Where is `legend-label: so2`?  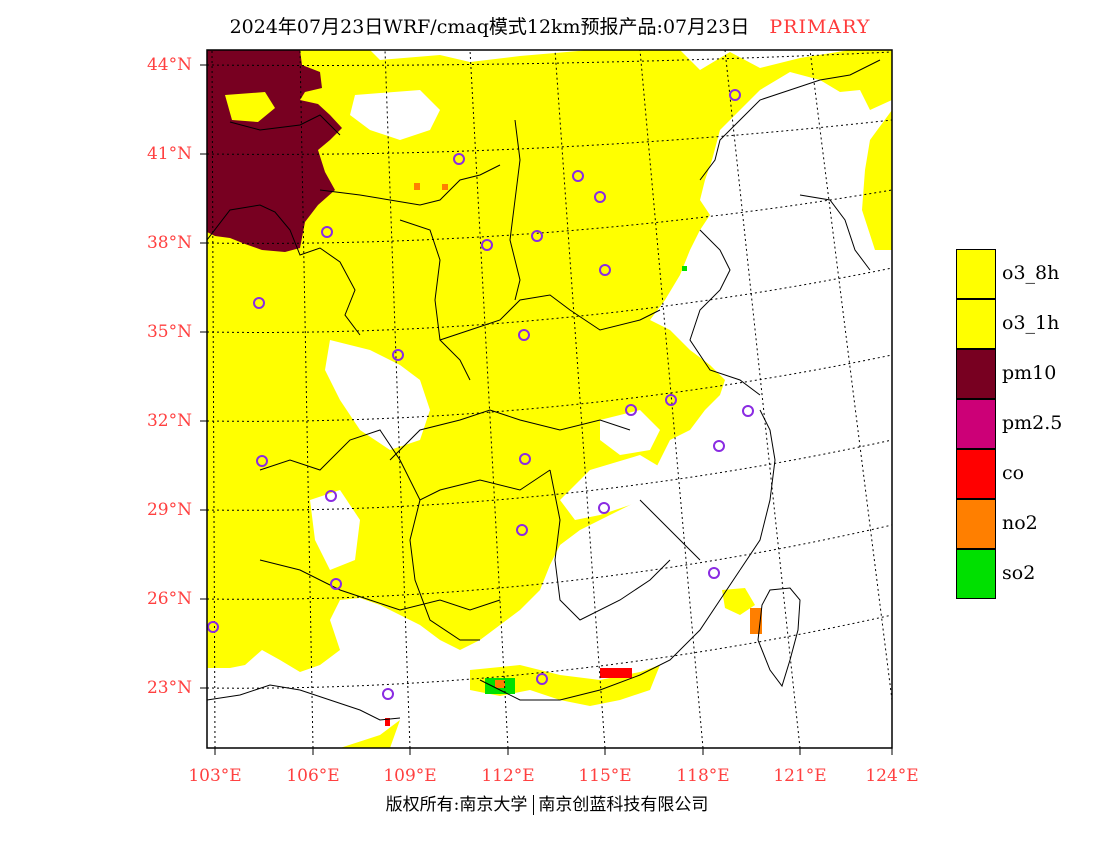
legend-label: so2 is located at coordinates (1019, 573).